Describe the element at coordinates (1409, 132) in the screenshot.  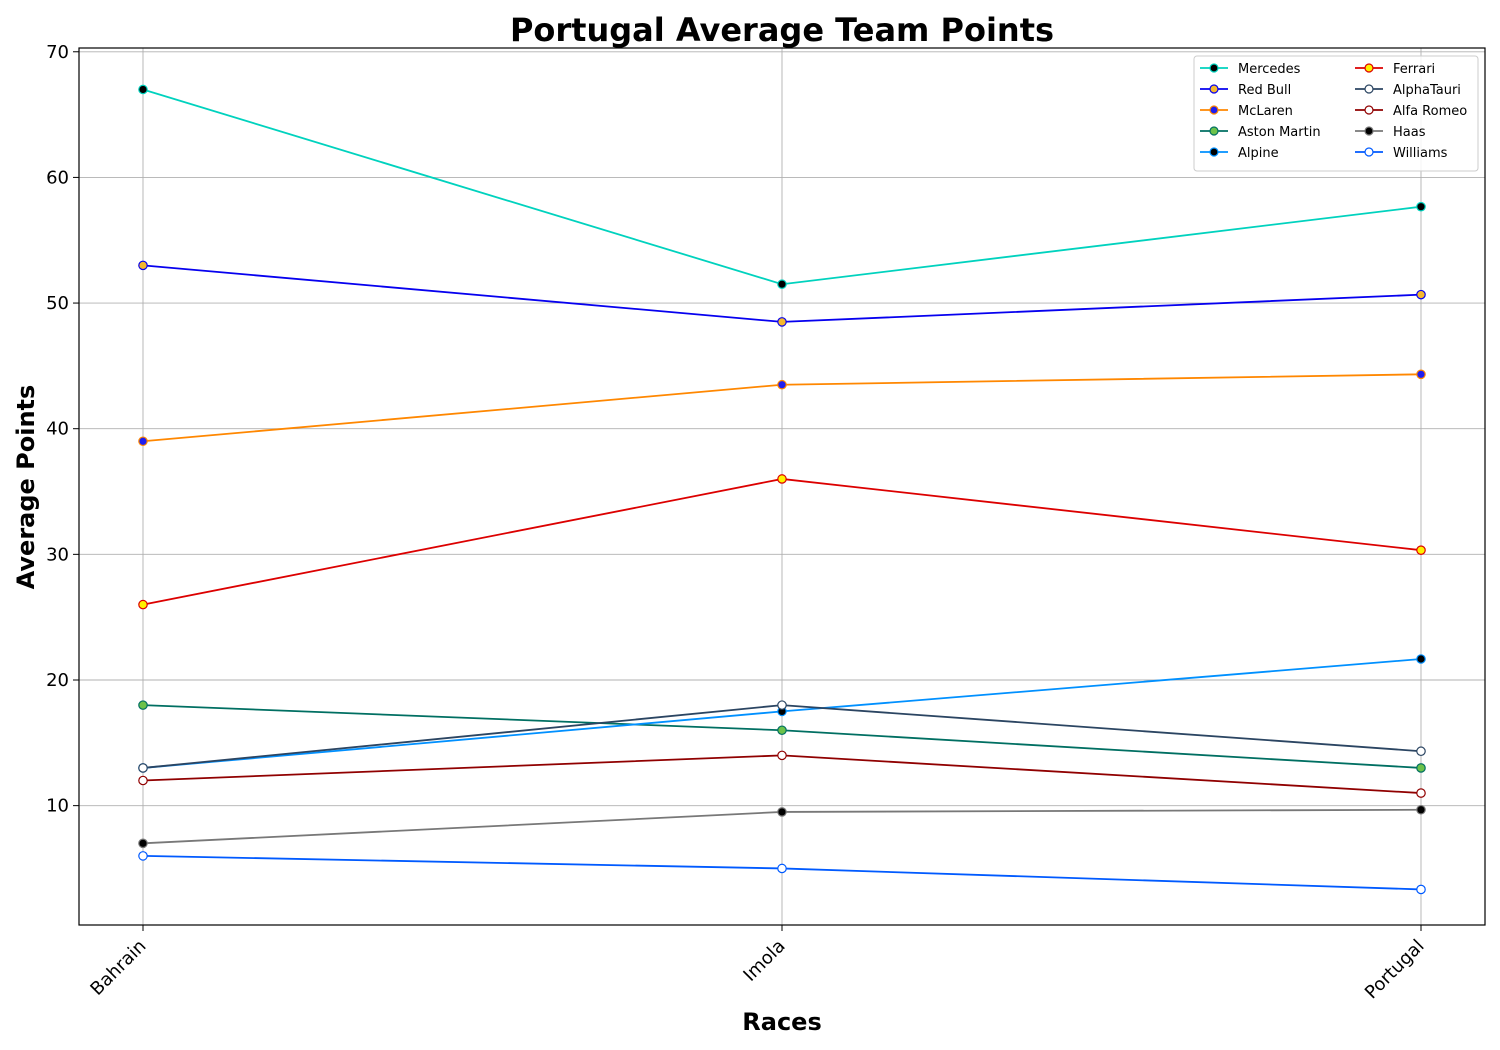
I see `legend-label: Haas` at that location.